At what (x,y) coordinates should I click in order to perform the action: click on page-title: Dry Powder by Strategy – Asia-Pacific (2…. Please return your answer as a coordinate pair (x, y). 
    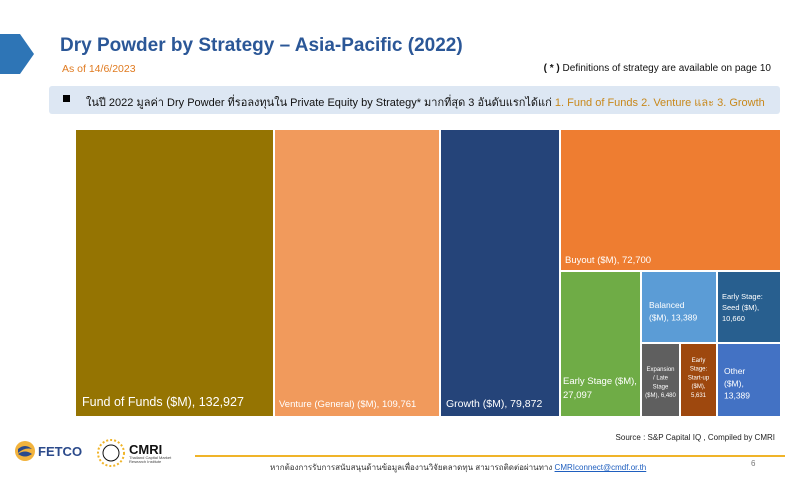
    Looking at the image, I should click on (261, 45).